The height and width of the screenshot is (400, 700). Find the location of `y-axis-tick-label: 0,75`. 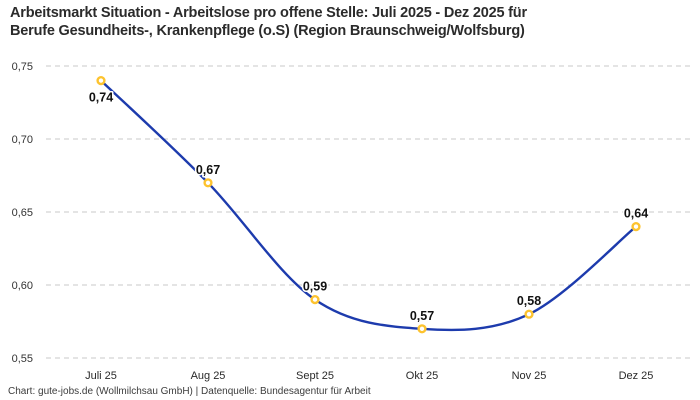

y-axis-tick-label: 0,75 is located at coordinates (22, 67).